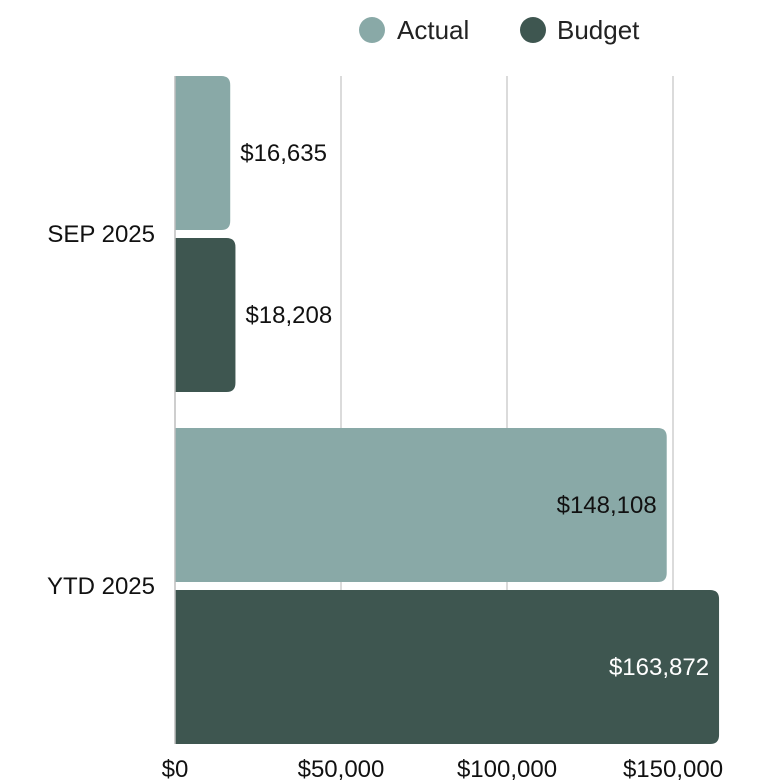 The height and width of the screenshot is (784, 784). What do you see at coordinates (101, 586) in the screenshot?
I see `category-label-2: YTD 2025` at bounding box center [101, 586].